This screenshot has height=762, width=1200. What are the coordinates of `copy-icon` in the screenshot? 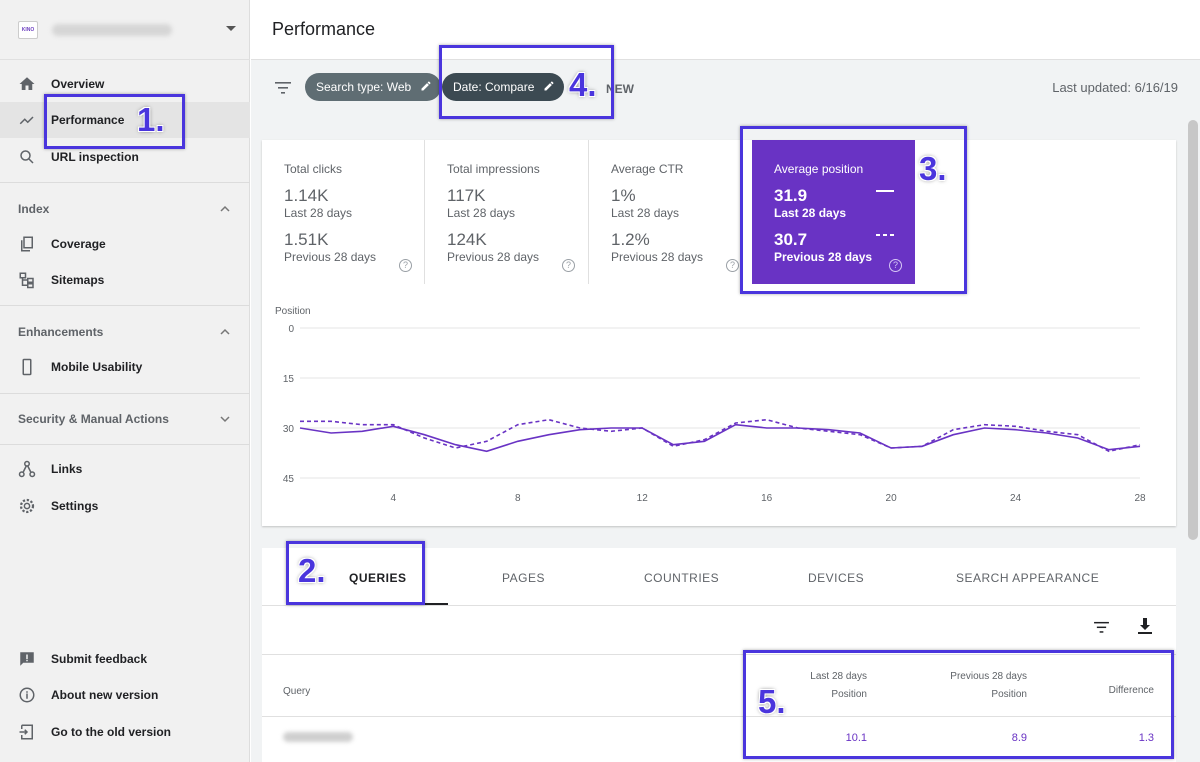 It's located at (27, 244).